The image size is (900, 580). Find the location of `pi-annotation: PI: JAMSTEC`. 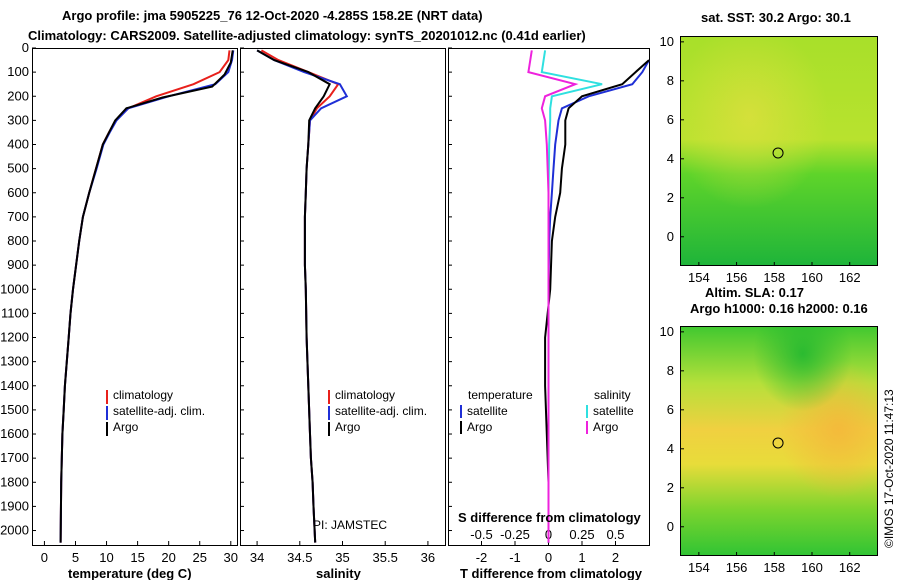

pi-annotation: PI: JAMSTEC is located at coordinates (350, 525).